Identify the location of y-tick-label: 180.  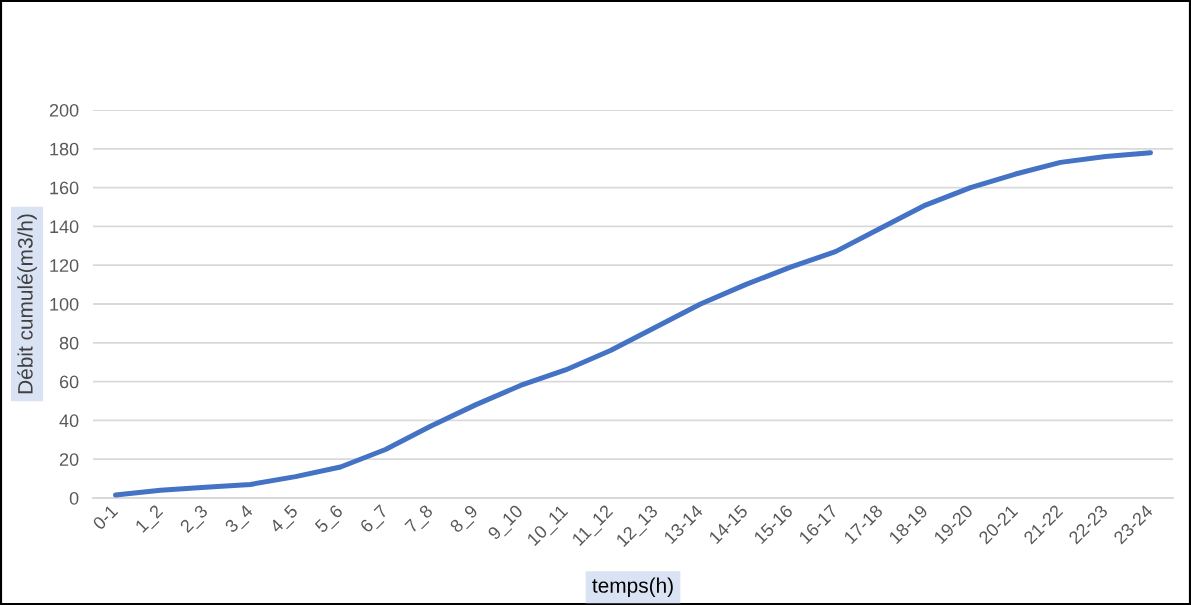
(64, 149).